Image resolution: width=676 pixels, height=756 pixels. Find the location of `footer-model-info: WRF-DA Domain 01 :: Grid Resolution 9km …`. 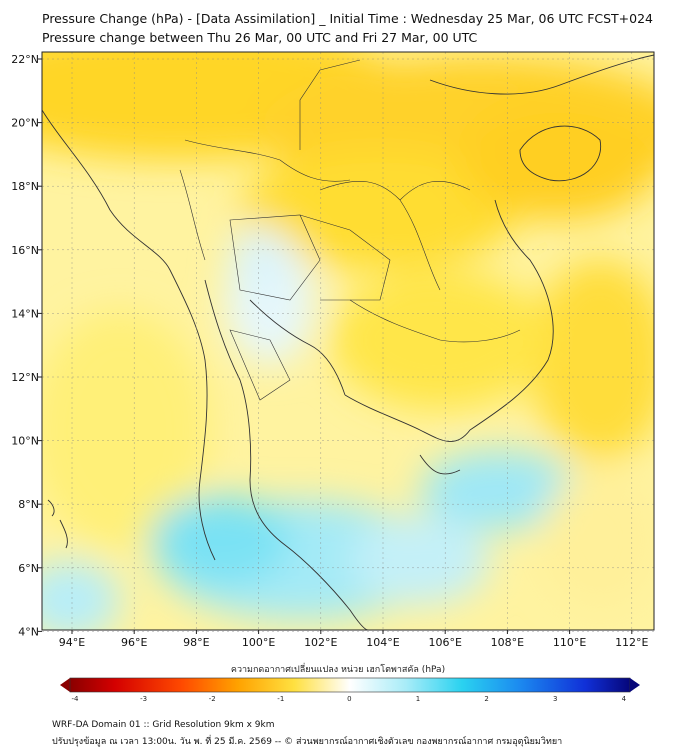

footer-model-info: WRF-DA Domain 01 :: Grid Resolution 9km … is located at coordinates (163, 725).